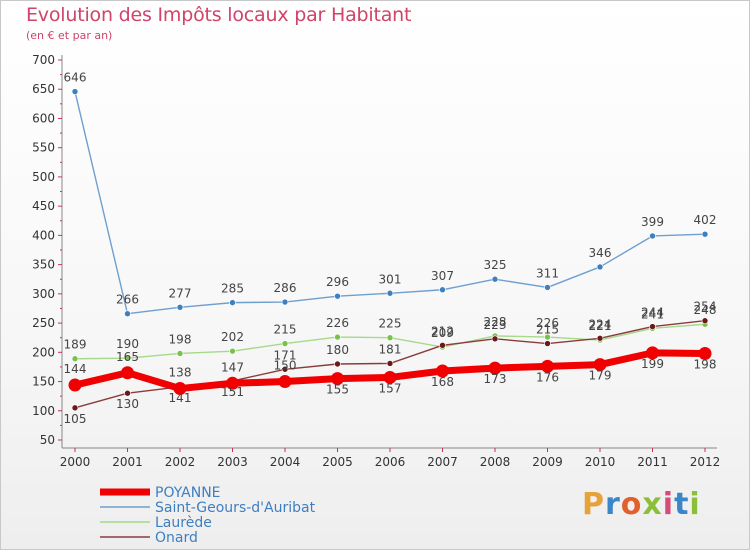  What do you see at coordinates (390, 349) in the screenshot?
I see `data-label: 181` at bounding box center [390, 349].